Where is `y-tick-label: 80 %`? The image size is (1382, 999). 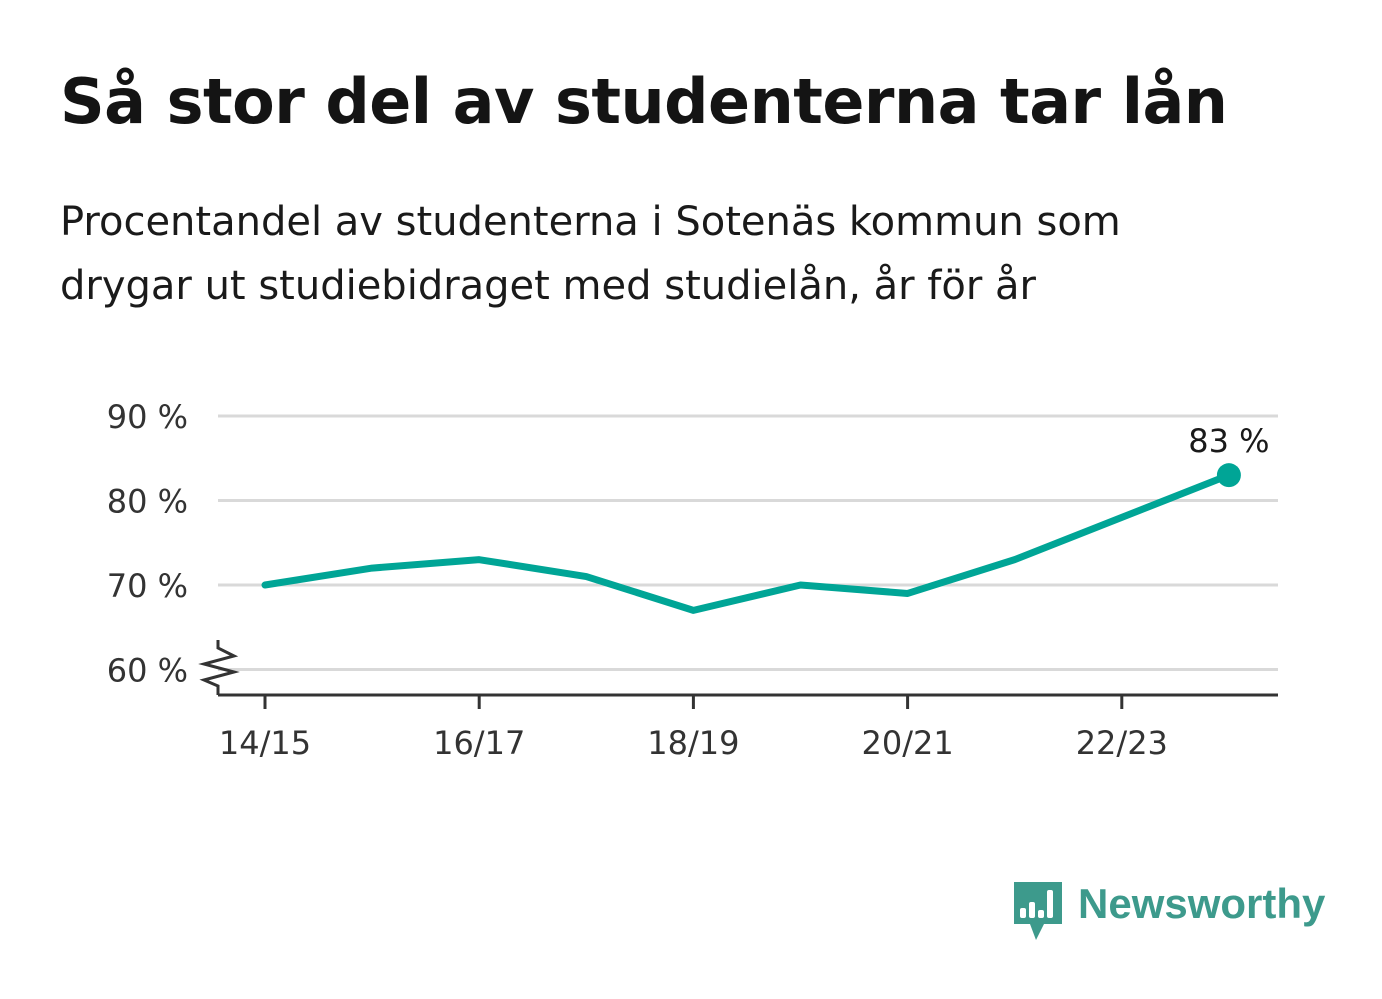
y-tick-label: 80 % is located at coordinates (147, 502).